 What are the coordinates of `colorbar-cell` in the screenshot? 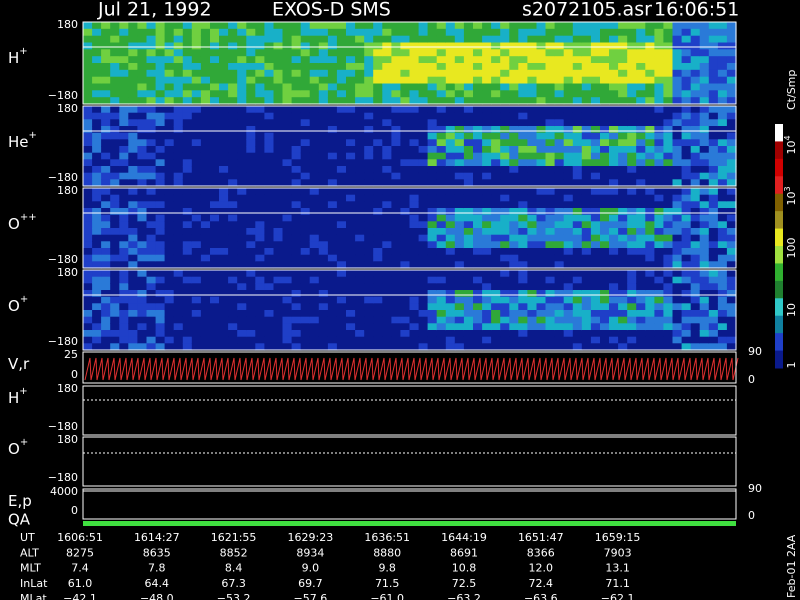 It's located at (779, 307).